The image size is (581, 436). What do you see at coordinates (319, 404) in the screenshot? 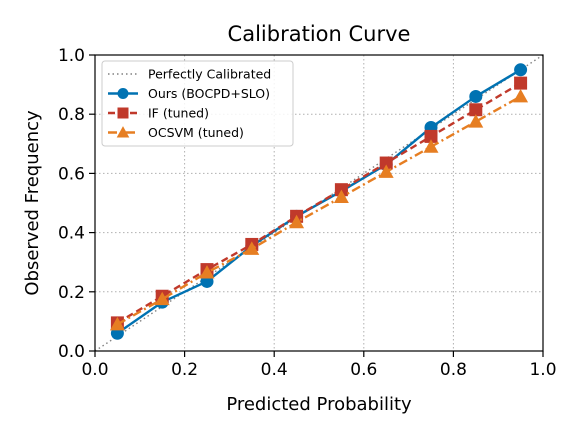
I see `x-axis-label: Predicted Probability` at bounding box center [319, 404].